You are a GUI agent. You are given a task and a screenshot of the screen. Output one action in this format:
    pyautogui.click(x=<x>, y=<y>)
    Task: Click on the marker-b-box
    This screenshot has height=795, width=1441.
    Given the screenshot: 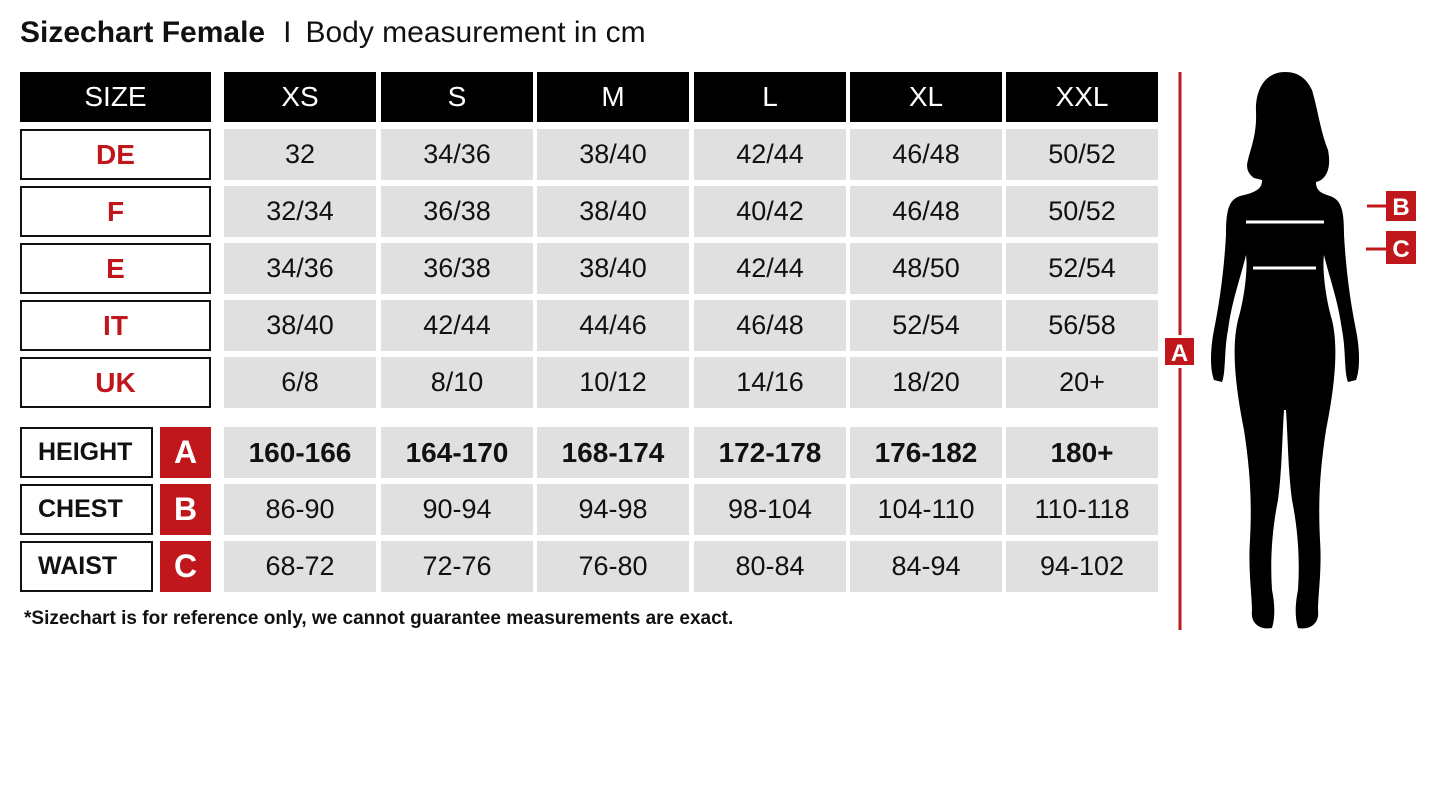 What is the action you would take?
    pyautogui.click(x=1401, y=206)
    